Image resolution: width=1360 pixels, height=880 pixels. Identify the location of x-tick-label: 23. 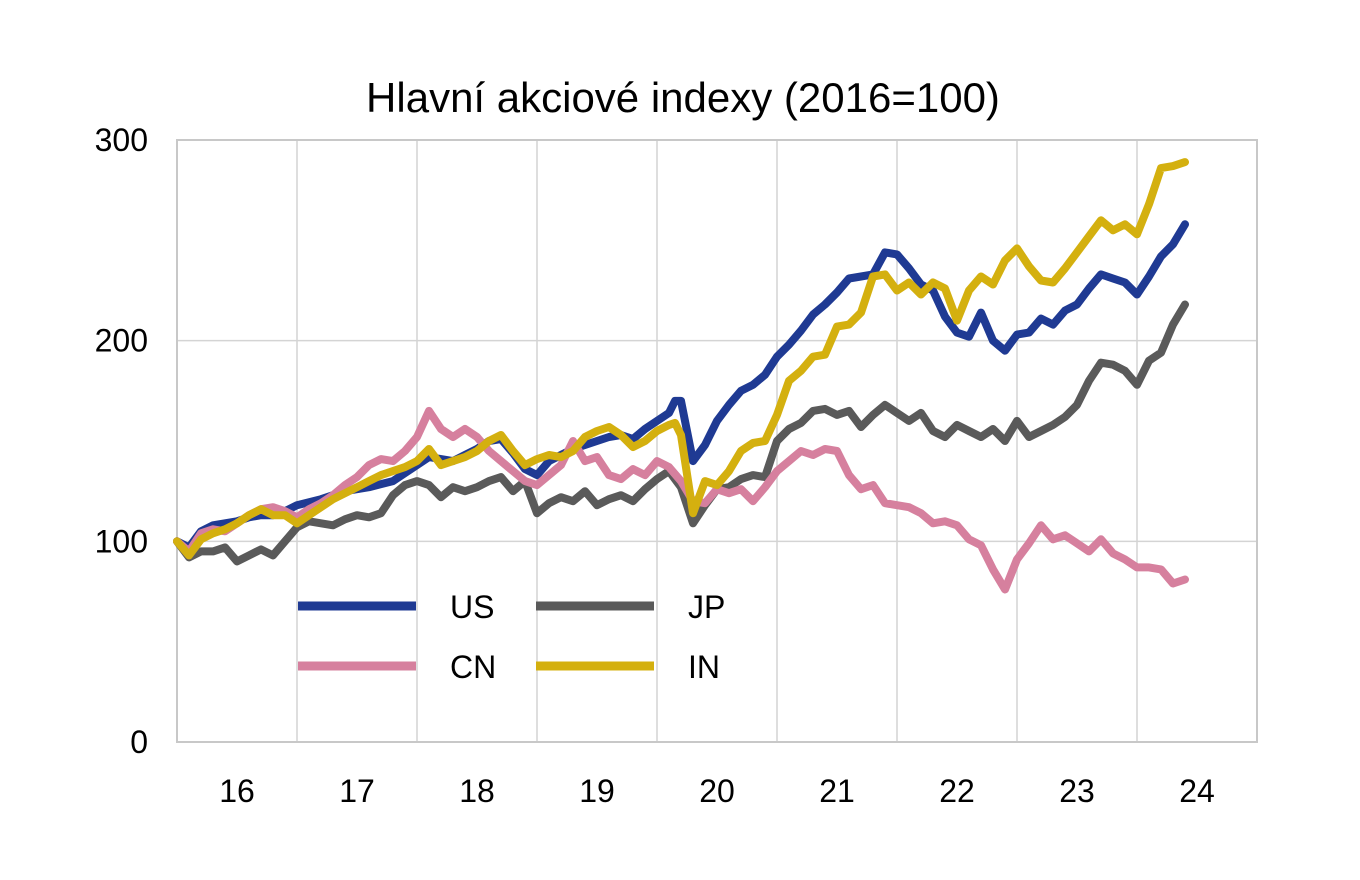
(1077, 791).